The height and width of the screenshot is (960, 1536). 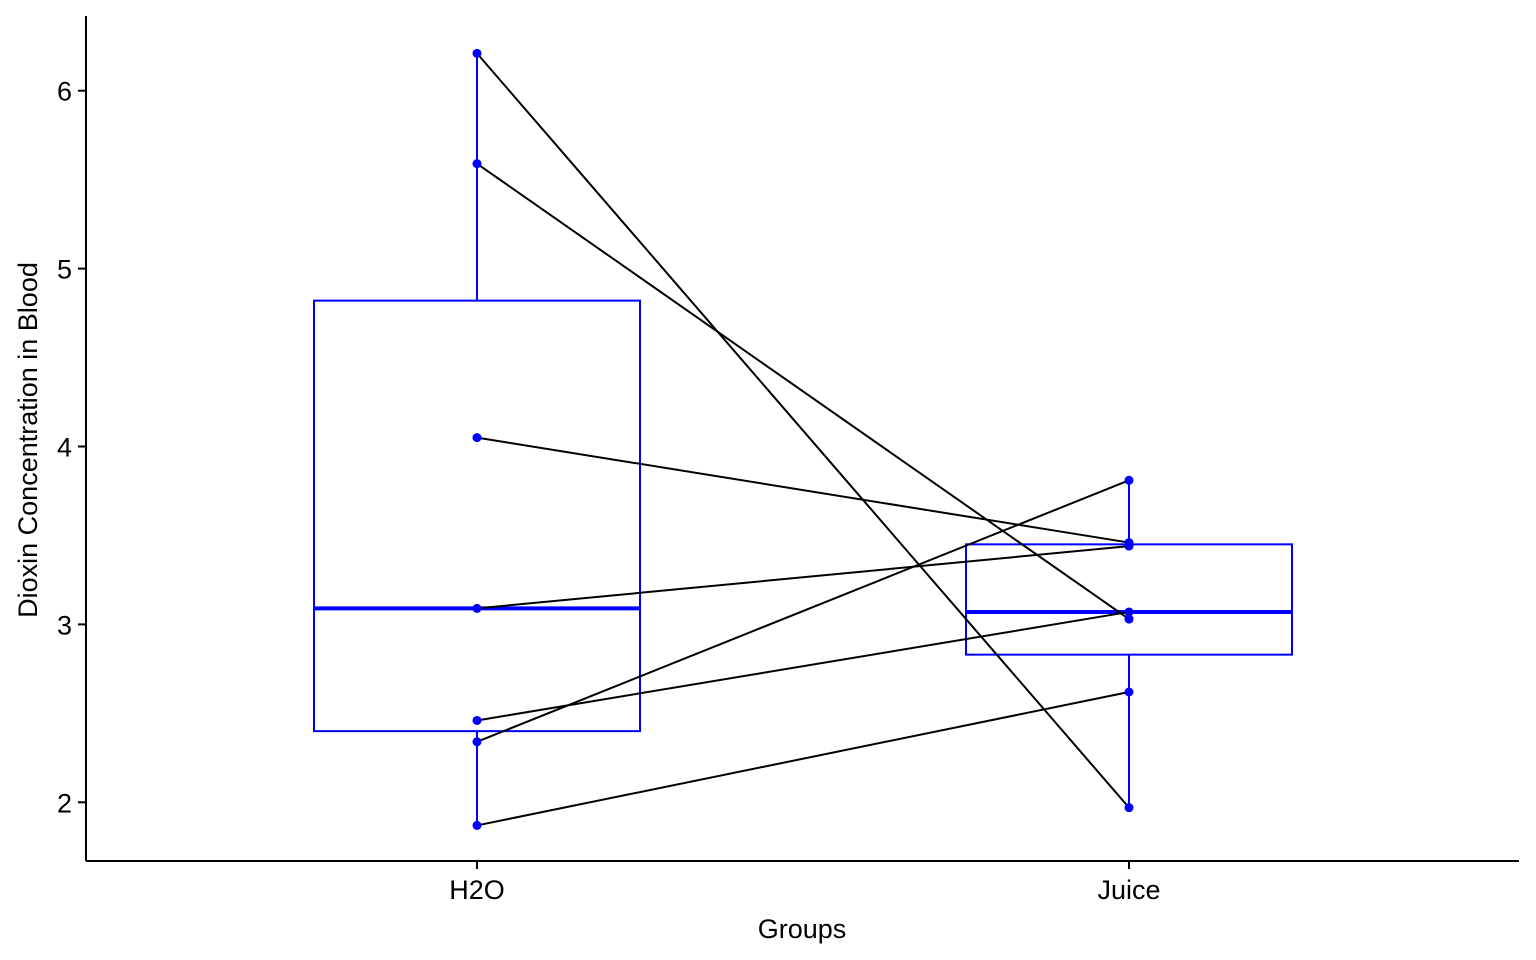 I want to click on y-tick-label-3: 3, so click(x=64, y=625).